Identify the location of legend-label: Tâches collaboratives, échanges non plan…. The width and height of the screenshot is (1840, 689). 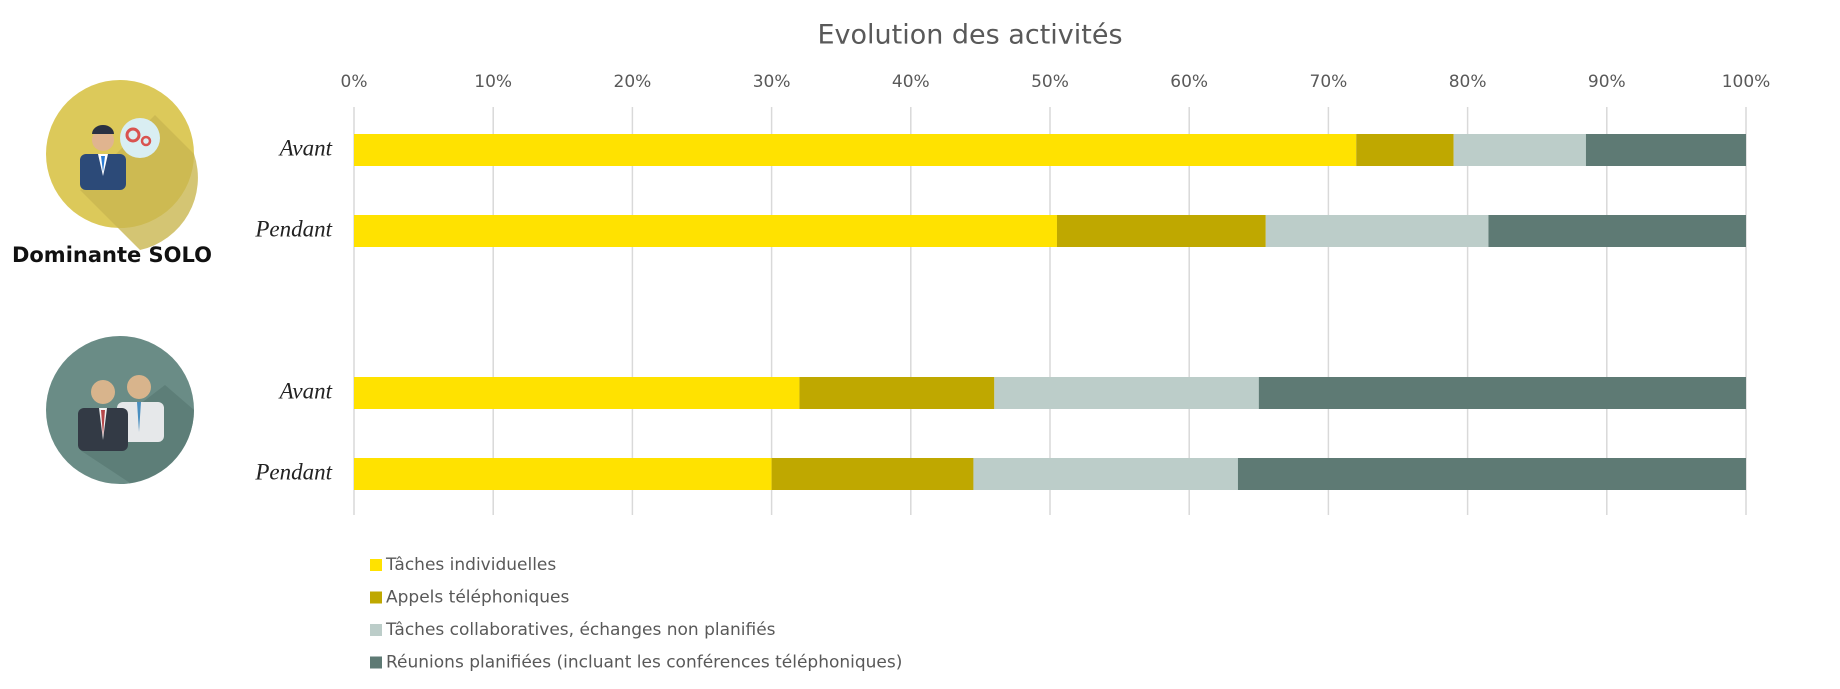
(580, 630).